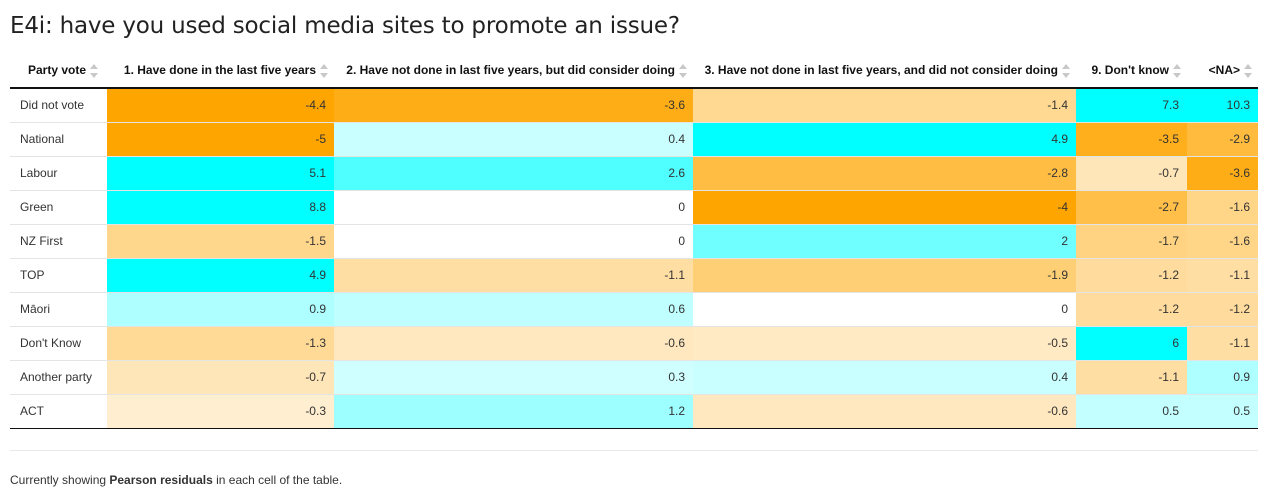 This screenshot has width=1269, height=498. Describe the element at coordinates (60, 480) in the screenshot. I see `footer-prefix: Currently showing` at that location.